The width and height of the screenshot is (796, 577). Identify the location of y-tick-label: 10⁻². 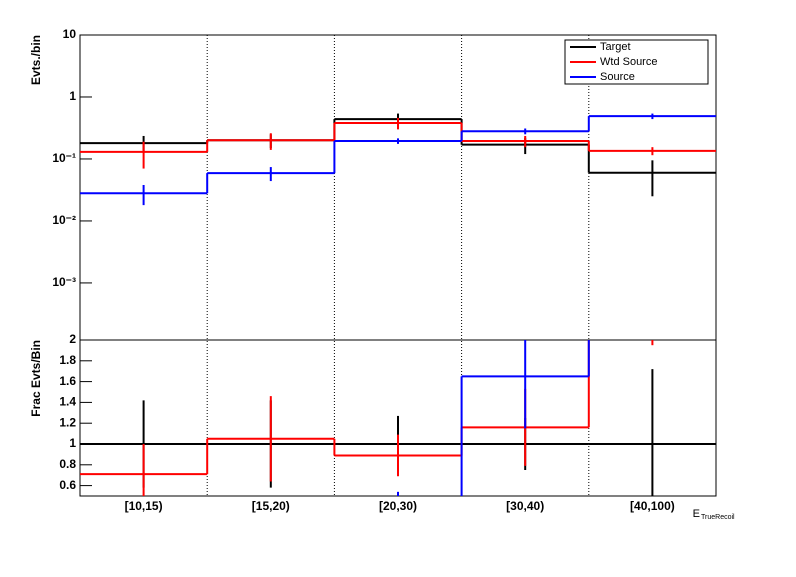
(64, 220).